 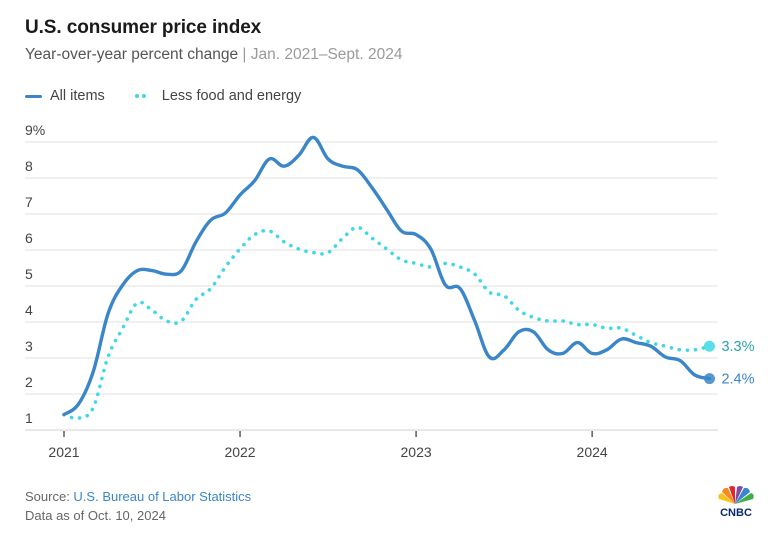 What do you see at coordinates (35, 274) in the screenshot?
I see `y-axis-labels: 1 2 3 4 5 6 7 8 9%` at bounding box center [35, 274].